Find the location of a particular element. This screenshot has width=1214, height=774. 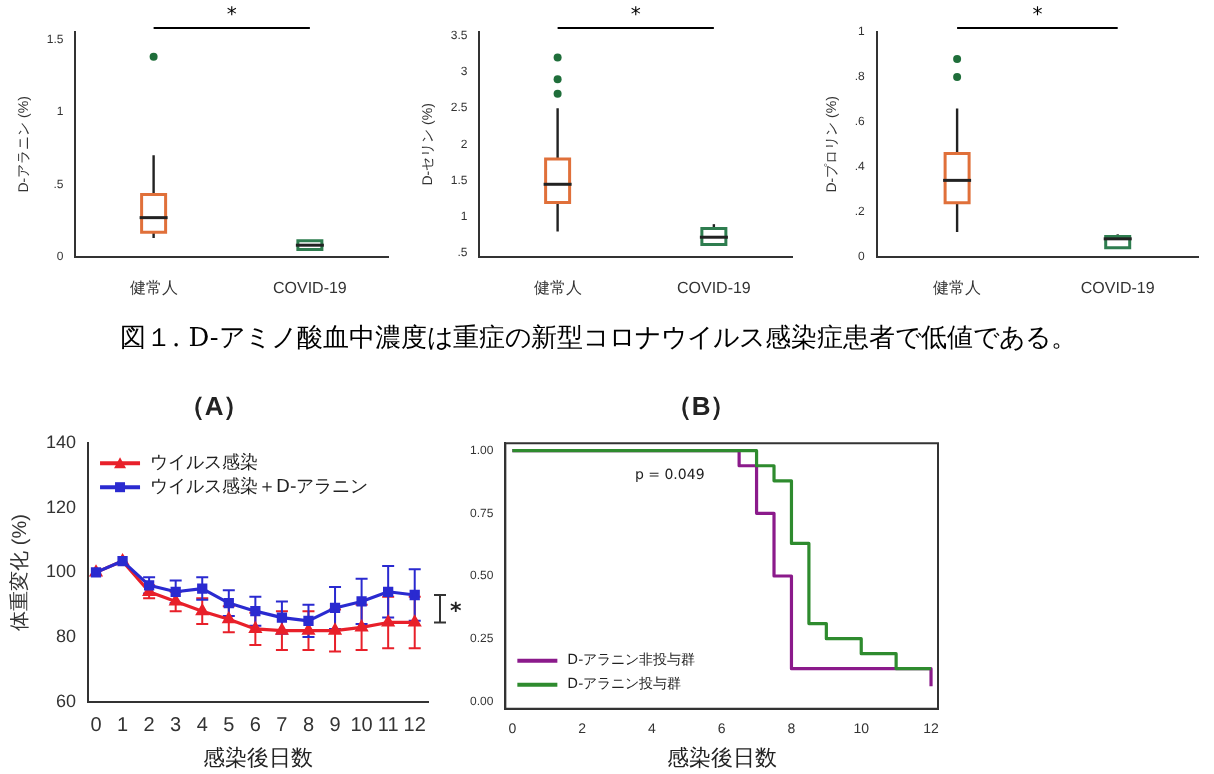

x-tick-label: 12 is located at coordinates (415, 726).